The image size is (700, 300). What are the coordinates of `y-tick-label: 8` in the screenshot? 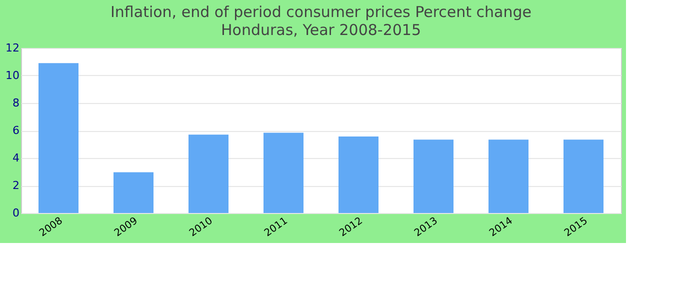 It's located at (16, 103).